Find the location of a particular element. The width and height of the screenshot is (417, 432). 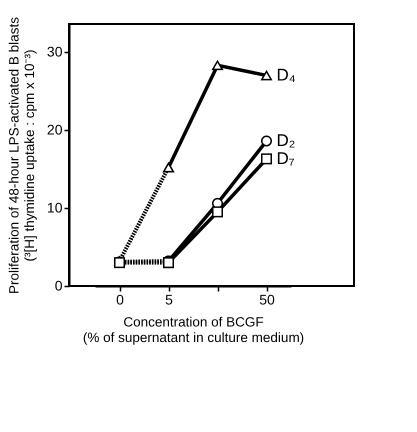

y-tick-label: 0 is located at coordinates (58, 286).